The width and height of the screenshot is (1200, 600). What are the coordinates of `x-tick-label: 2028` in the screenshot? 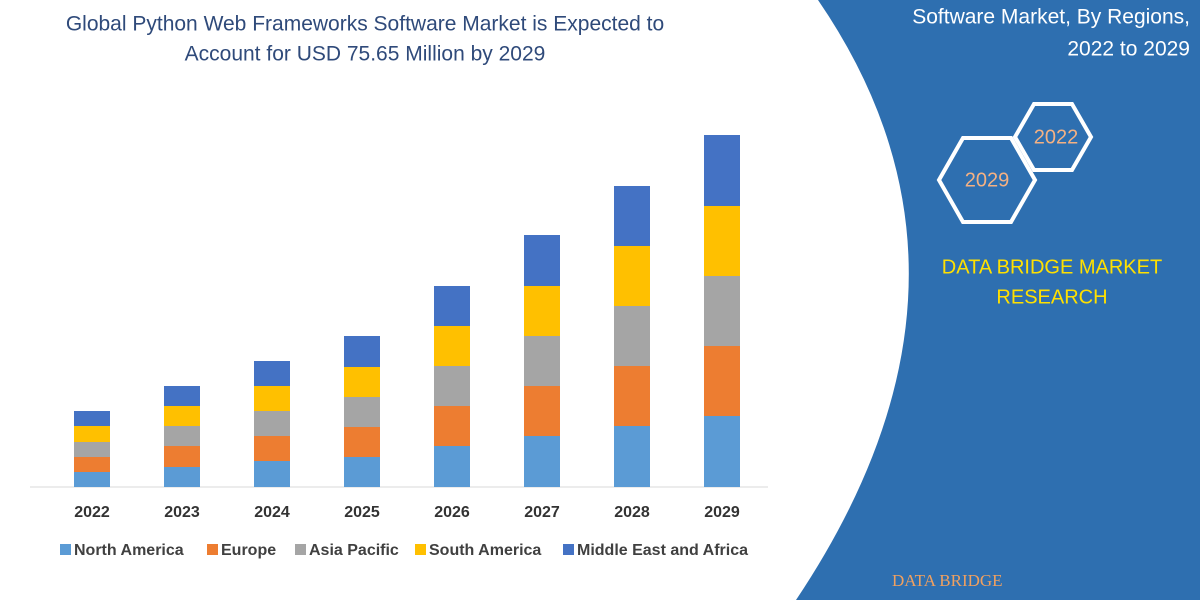 It's located at (632, 512).